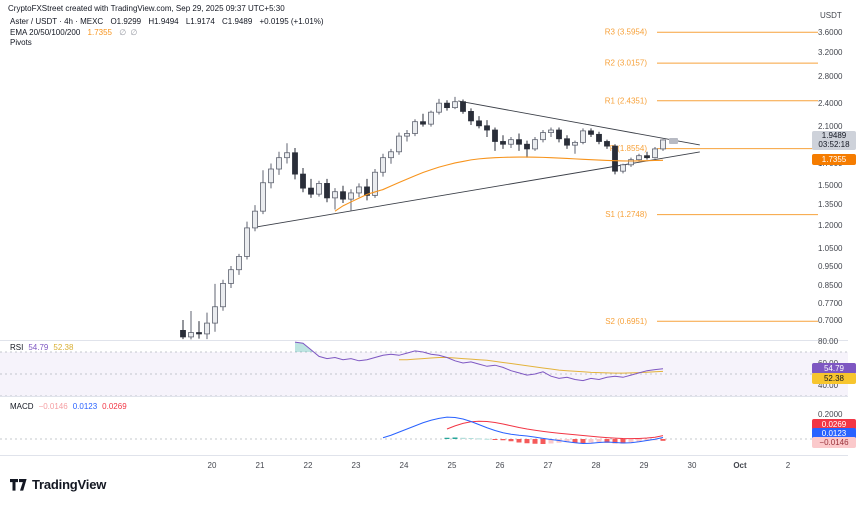  Describe the element at coordinates (99, 32) in the screenshot. I see `ema-value: 1.7355` at that location.